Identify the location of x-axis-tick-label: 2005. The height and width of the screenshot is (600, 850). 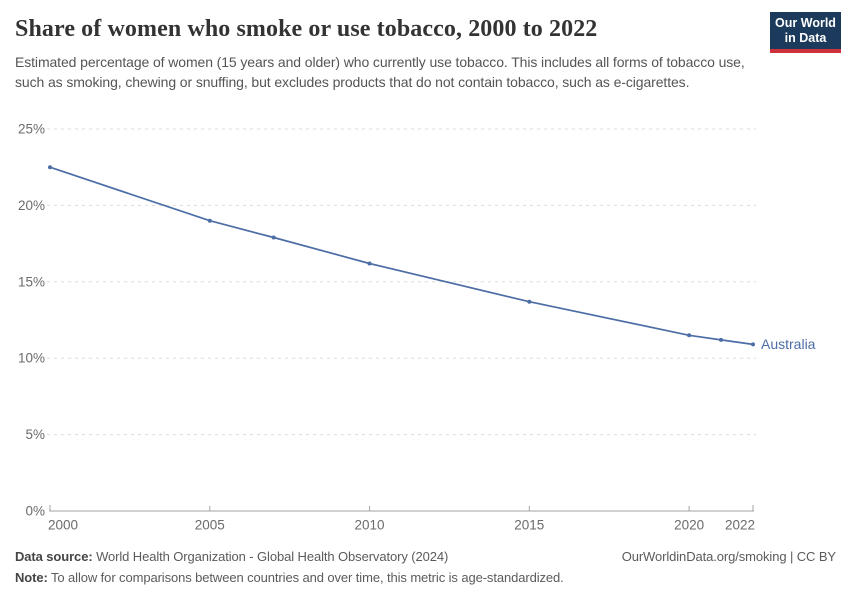
(210, 525).